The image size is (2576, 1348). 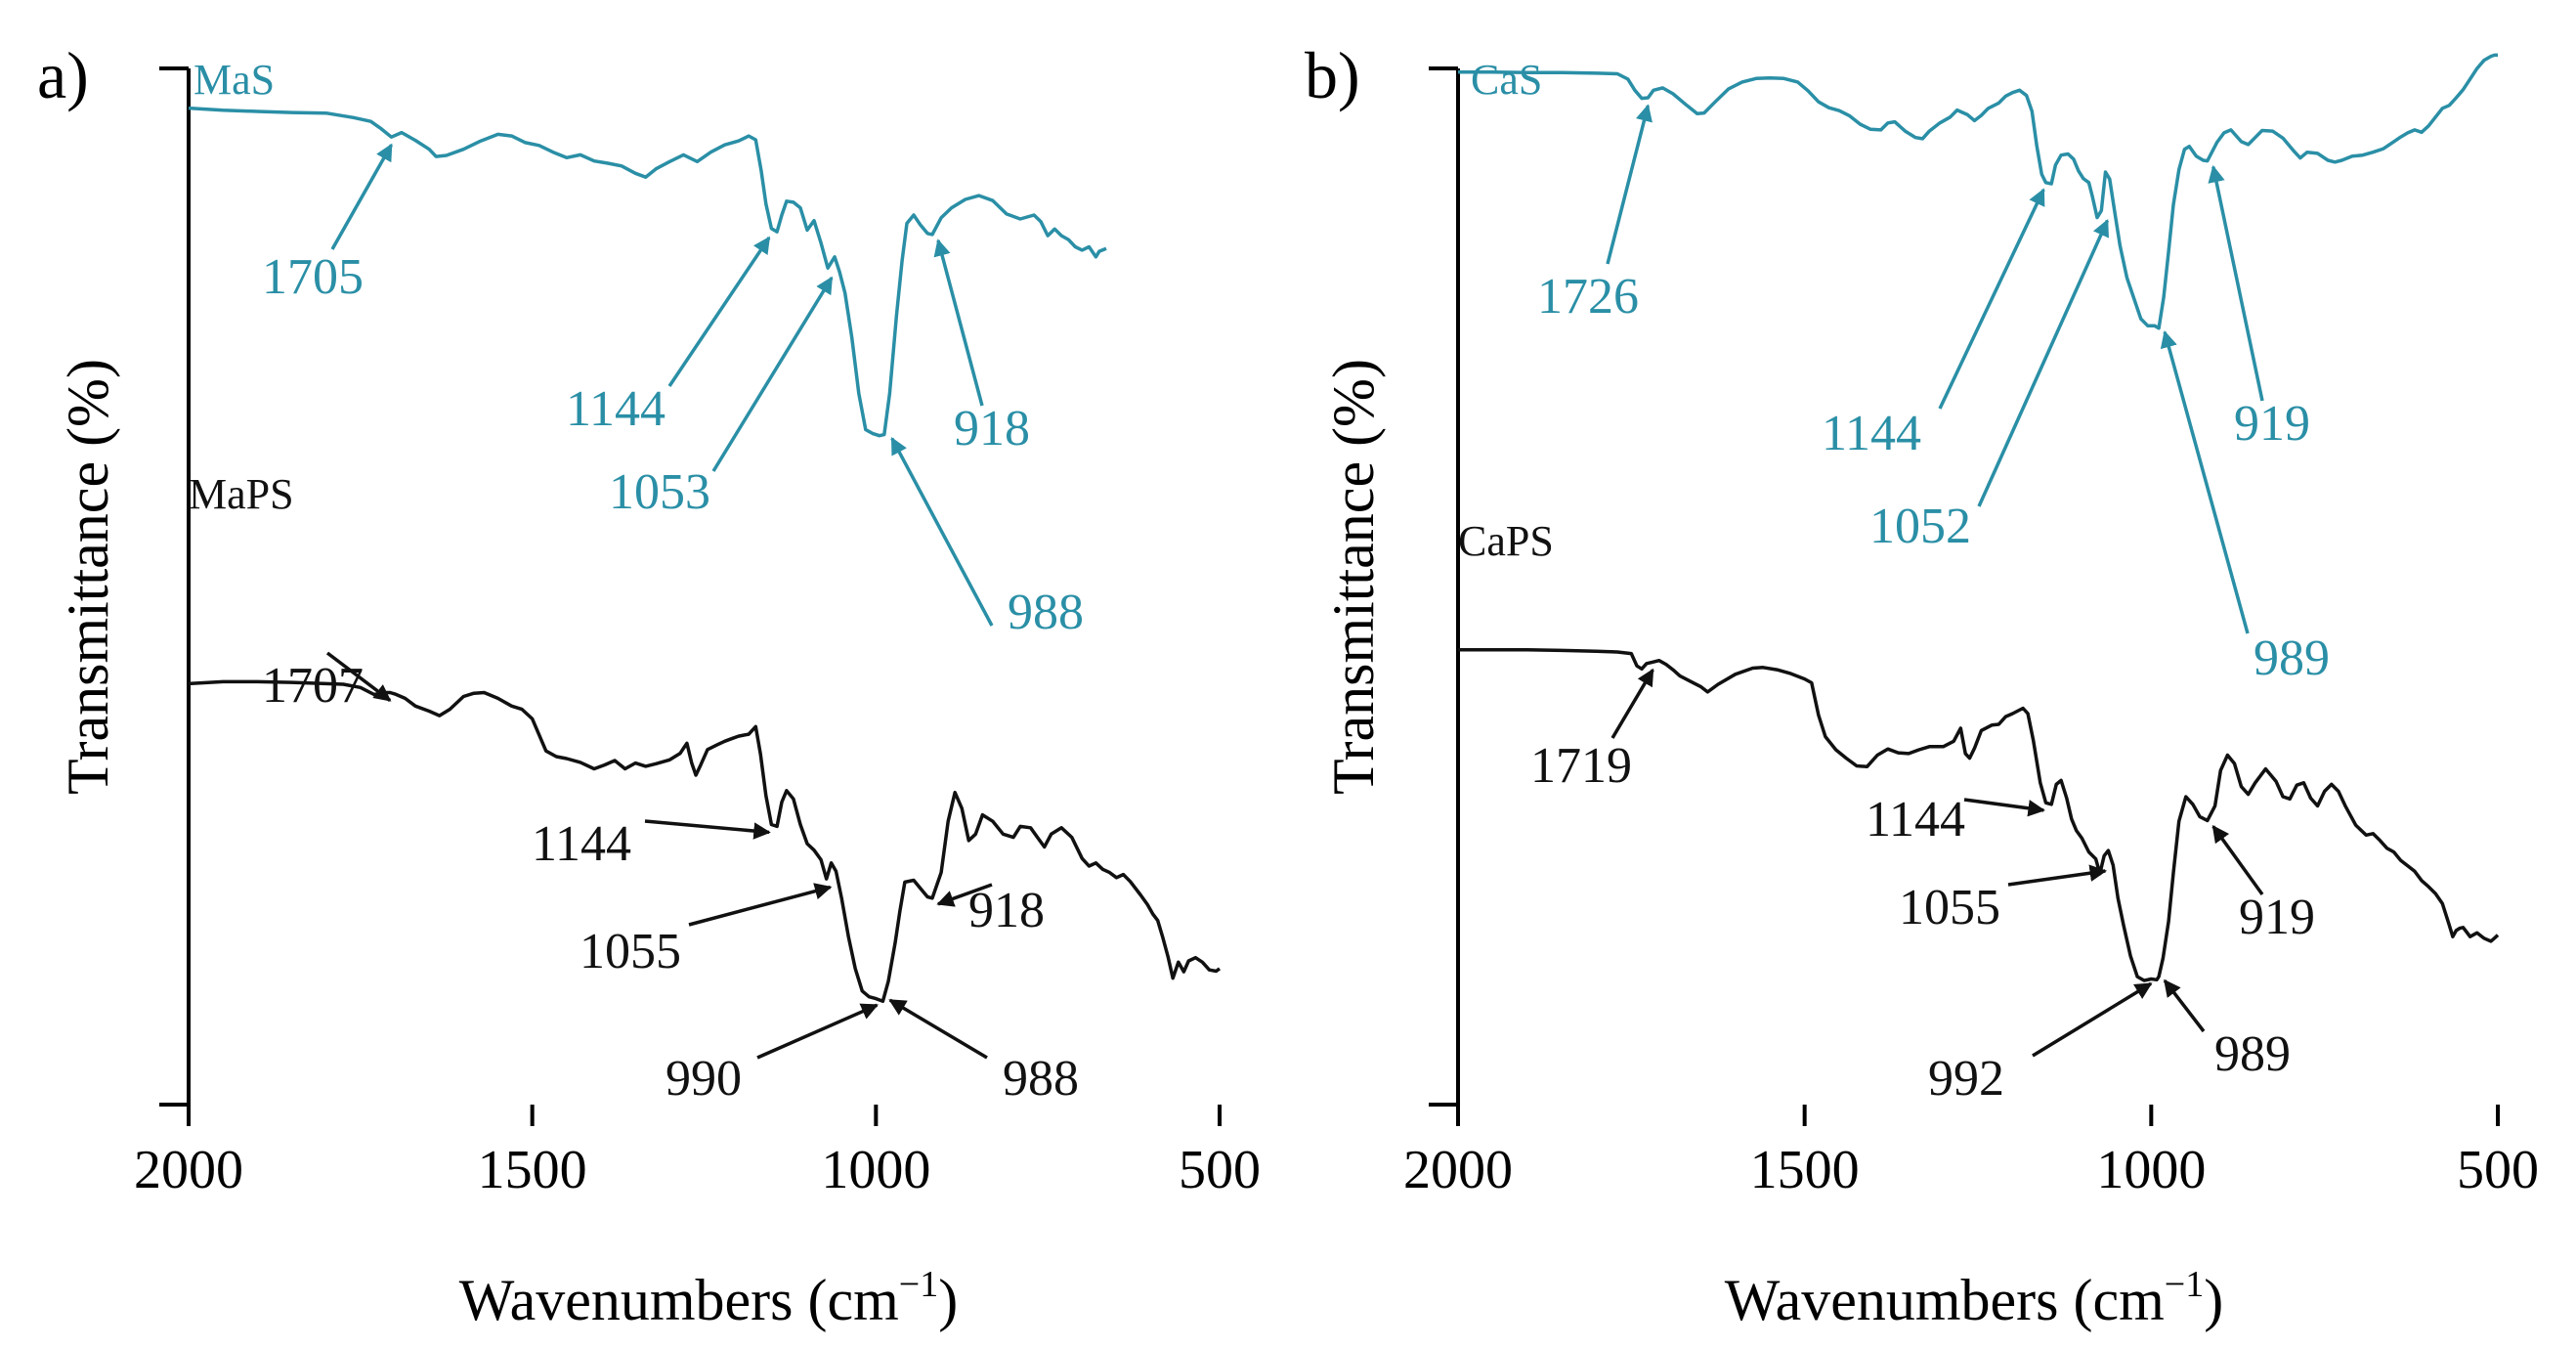 What do you see at coordinates (2151, 1170) in the screenshot?
I see `panel-1-x-tick-label: 1000` at bounding box center [2151, 1170].